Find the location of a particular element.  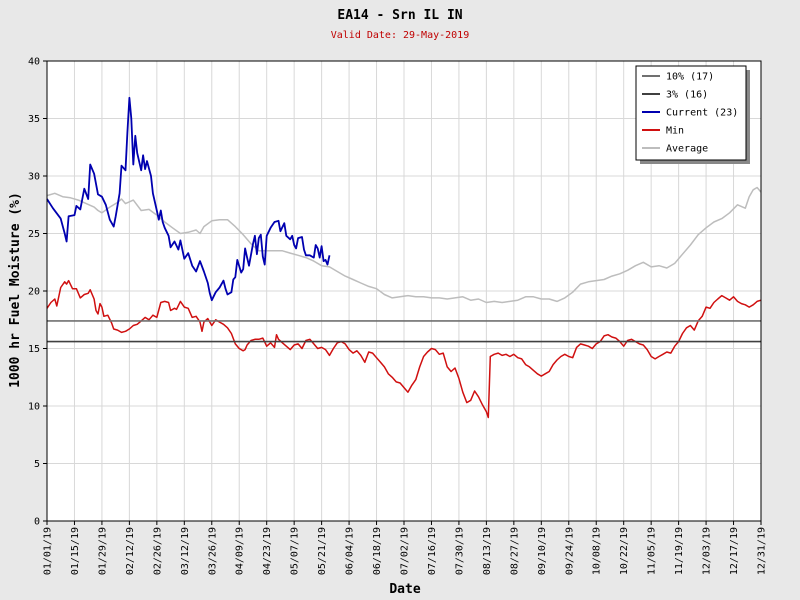

legend-label: Average is located at coordinates (687, 149).